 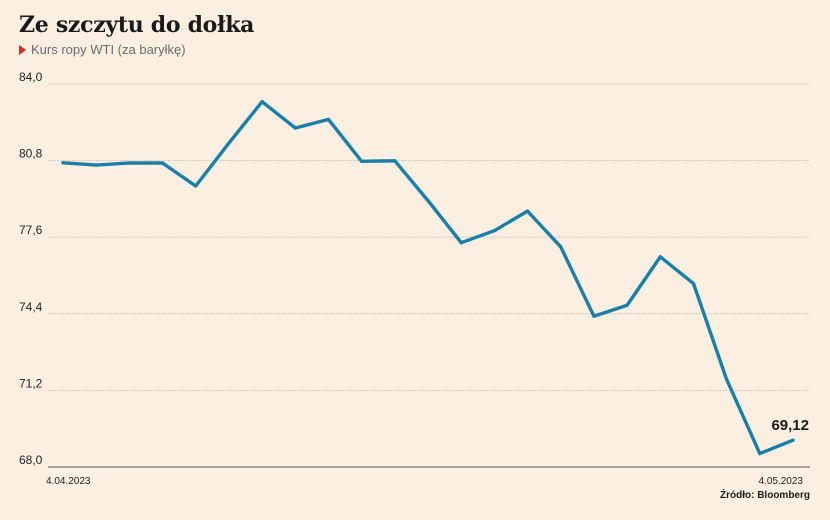 I want to click on y-tick-label: 68,0, so click(x=31, y=460).